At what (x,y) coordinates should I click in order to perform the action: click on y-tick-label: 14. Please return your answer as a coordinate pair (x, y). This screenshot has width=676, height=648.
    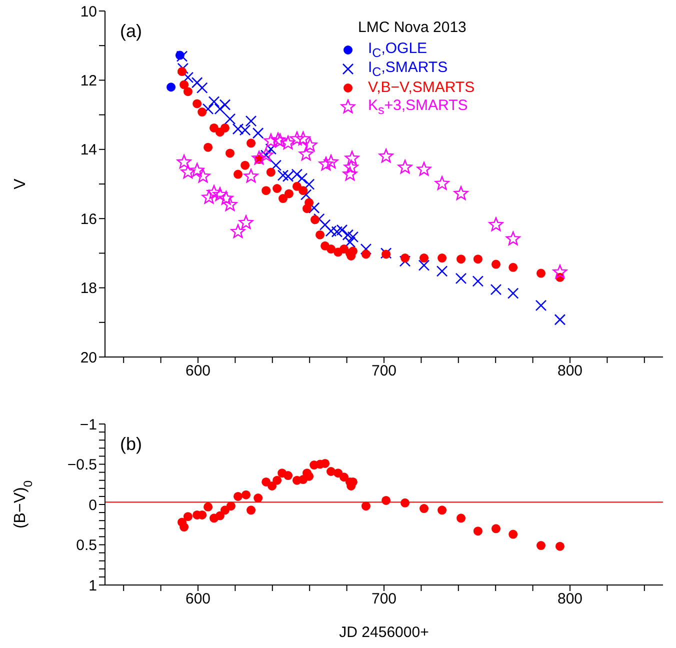
    Looking at the image, I should click on (88, 150).